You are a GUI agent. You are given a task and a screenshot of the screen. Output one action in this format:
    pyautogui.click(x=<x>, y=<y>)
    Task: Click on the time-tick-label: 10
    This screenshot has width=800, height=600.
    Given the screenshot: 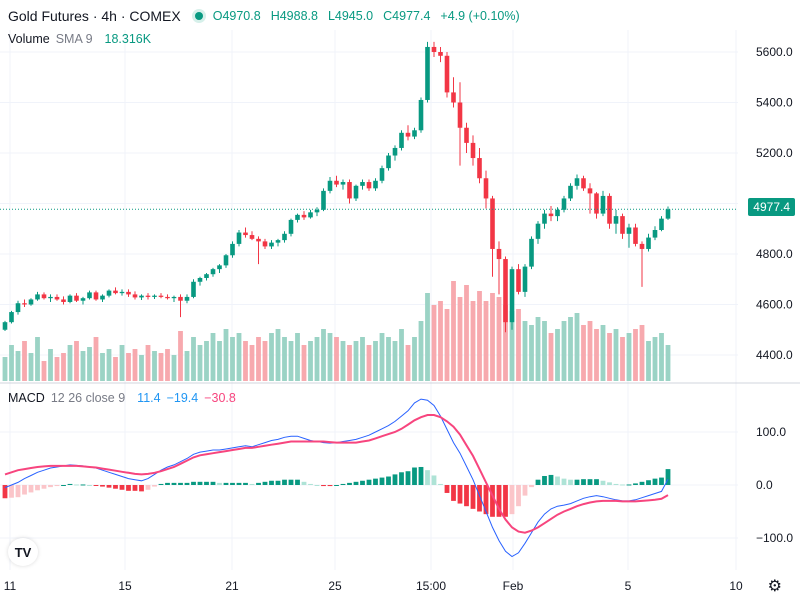 What is the action you would take?
    pyautogui.click(x=736, y=586)
    